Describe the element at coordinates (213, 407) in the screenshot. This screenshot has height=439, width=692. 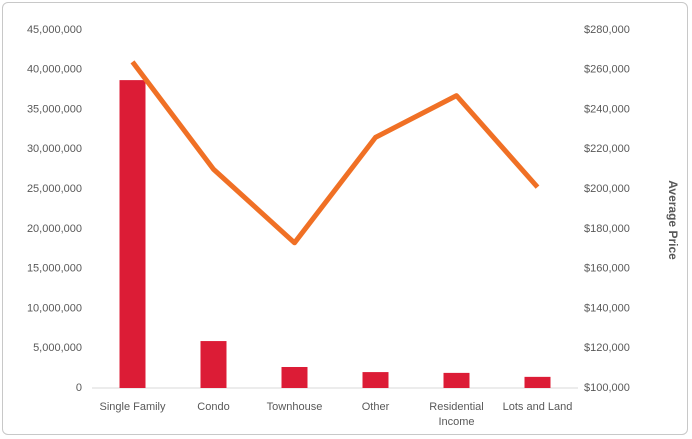
I see `x-tick-label: Condo` at that location.